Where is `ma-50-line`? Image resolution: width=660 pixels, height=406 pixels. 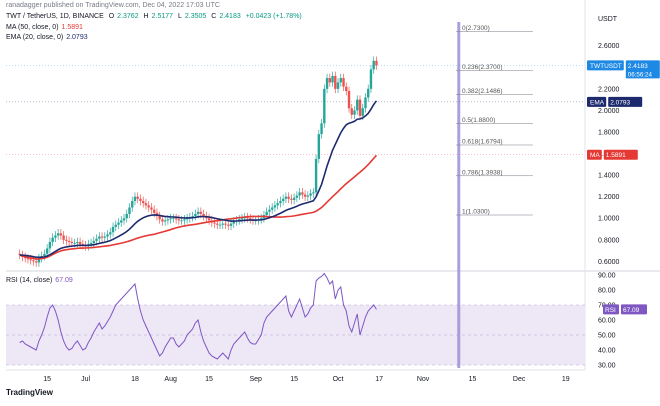
ma-50-line is located at coordinates (198, 207).